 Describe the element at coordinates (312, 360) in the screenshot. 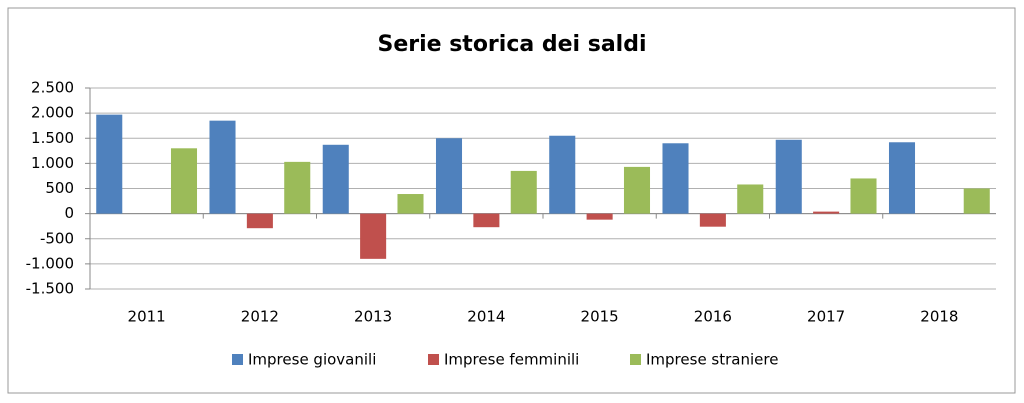

I see `legend-label: Imprese giovanili` at that location.